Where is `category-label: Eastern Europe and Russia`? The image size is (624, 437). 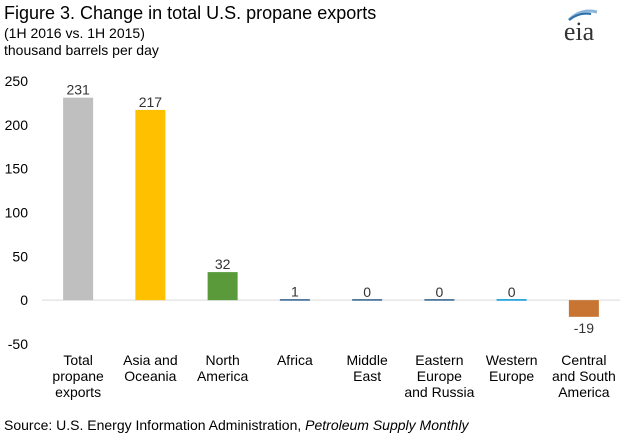 category-label: Eastern Europe and Russia is located at coordinates (439, 376).